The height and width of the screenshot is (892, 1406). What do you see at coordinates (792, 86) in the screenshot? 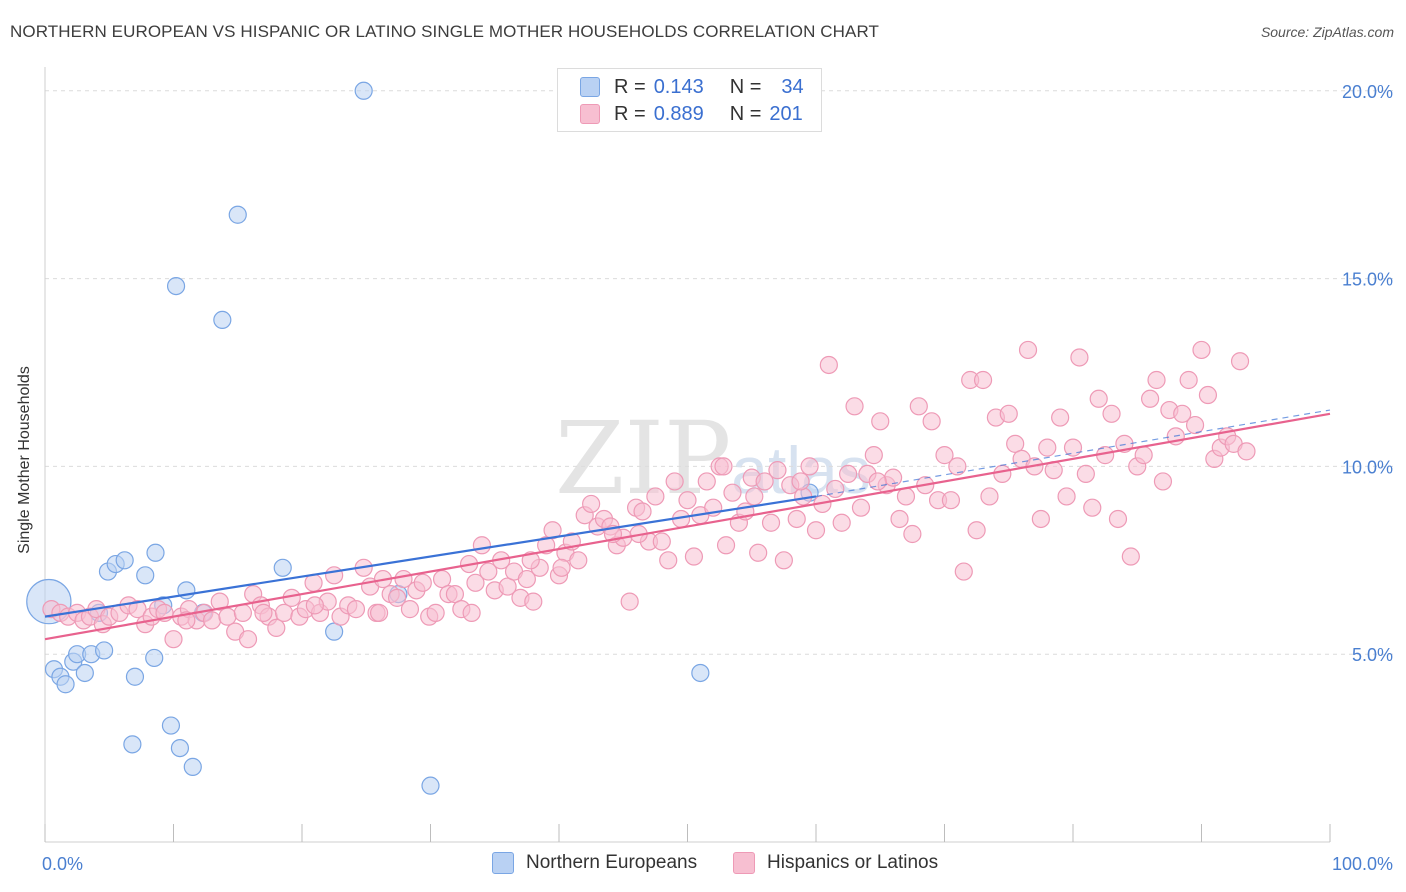
I see `legend-n-value: 34` at bounding box center [792, 86].